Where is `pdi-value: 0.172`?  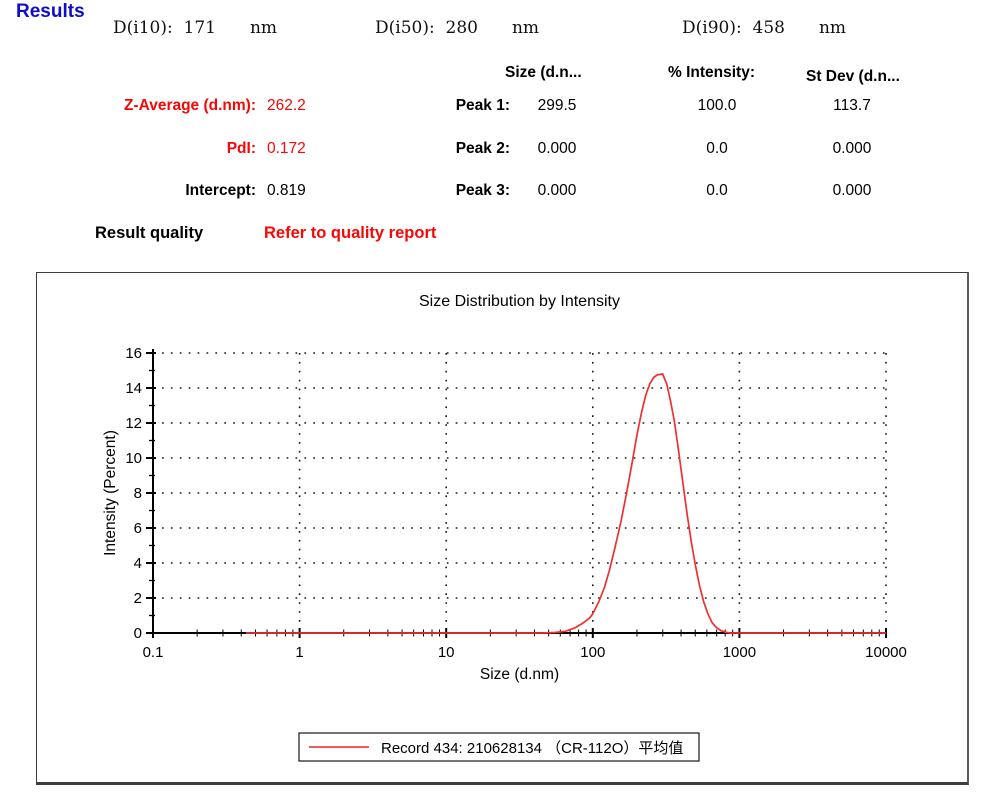 pdi-value: 0.172 is located at coordinates (286, 148).